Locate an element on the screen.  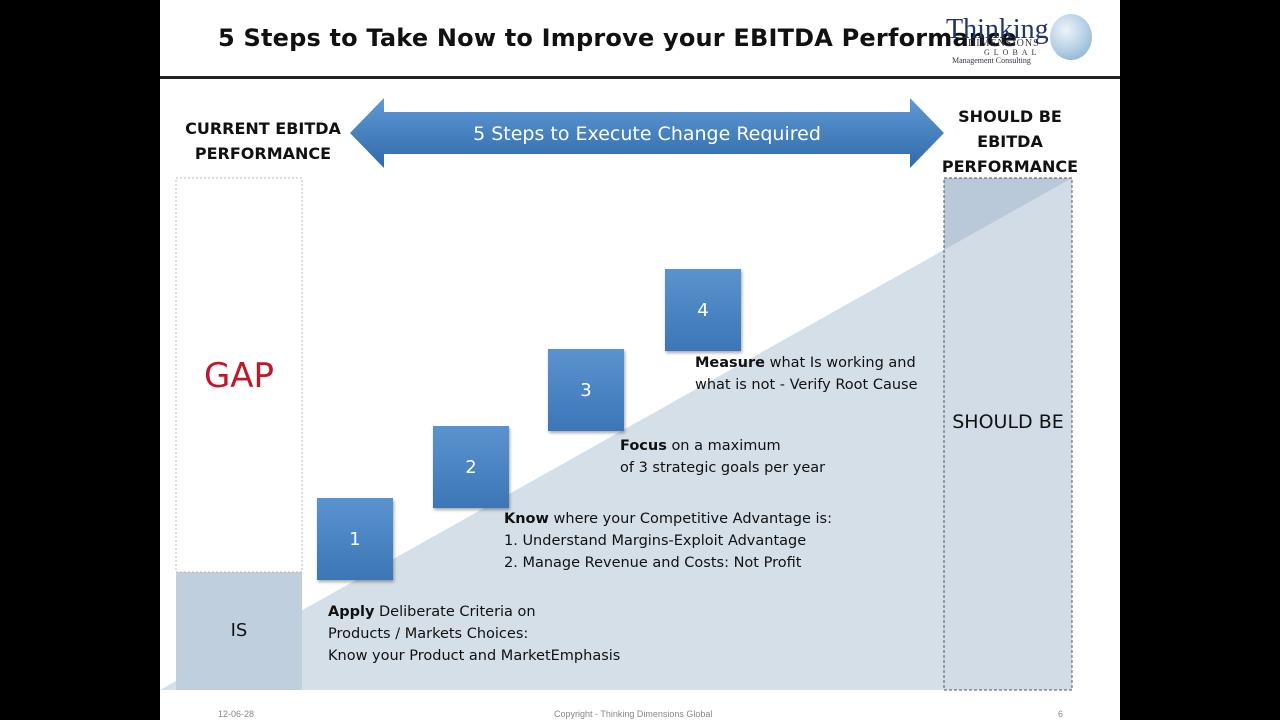
step-2-line-2: 1. Understand Margins-Exploit Advantage is located at coordinates (655, 541).